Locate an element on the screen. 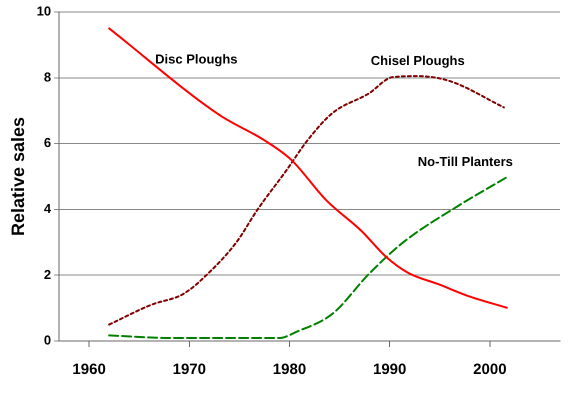  y-axis-title: Relative sales is located at coordinates (18, 176).